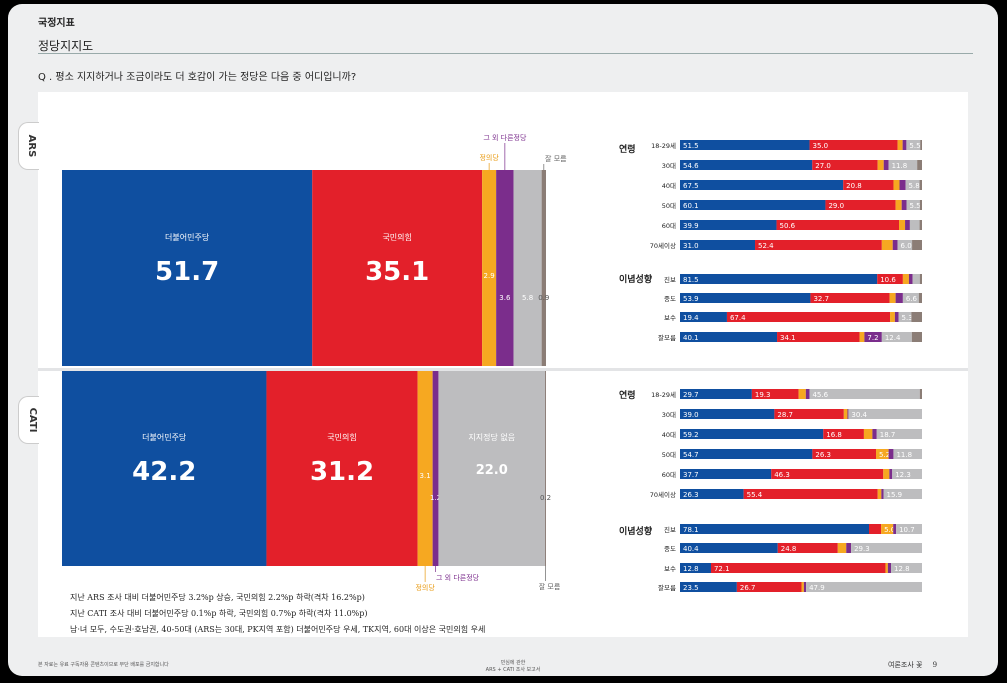 Image resolution: width=1007 pixels, height=683 pixels. I want to click on cati-row-label-0-0: 18-29세, so click(663, 394).